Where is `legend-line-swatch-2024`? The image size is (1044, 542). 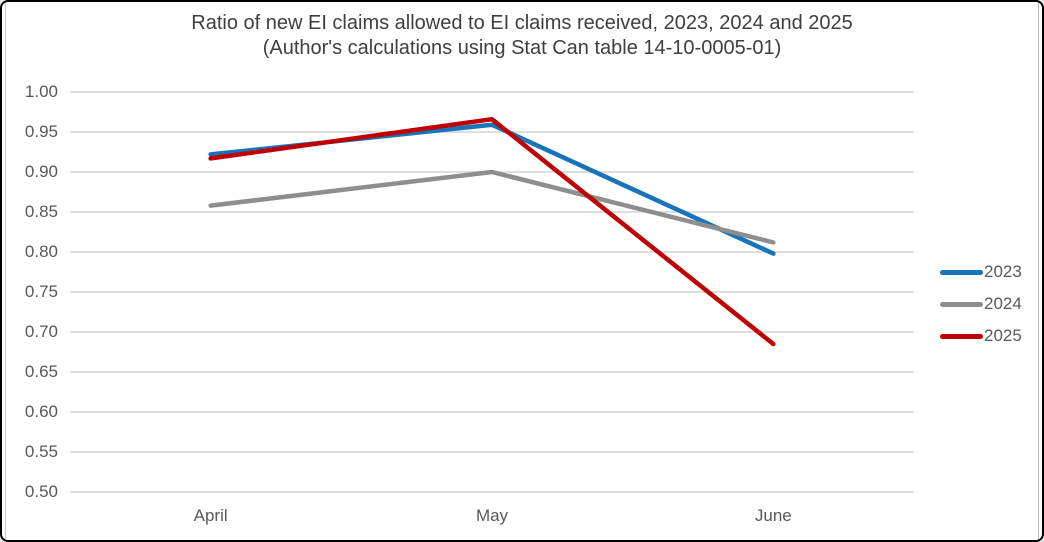 legend-line-swatch-2024 is located at coordinates (961, 304).